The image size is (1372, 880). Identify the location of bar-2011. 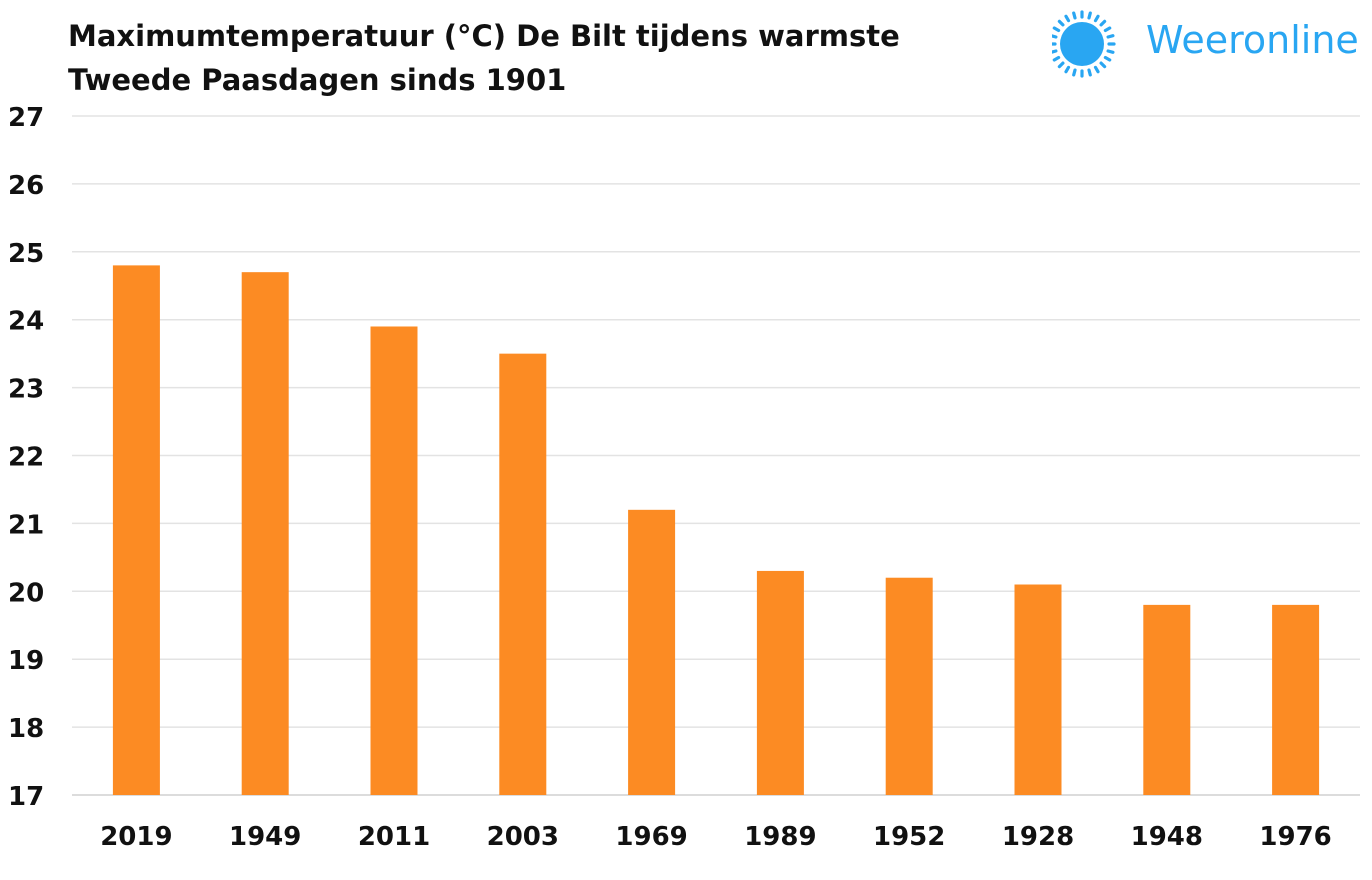
(394, 560).